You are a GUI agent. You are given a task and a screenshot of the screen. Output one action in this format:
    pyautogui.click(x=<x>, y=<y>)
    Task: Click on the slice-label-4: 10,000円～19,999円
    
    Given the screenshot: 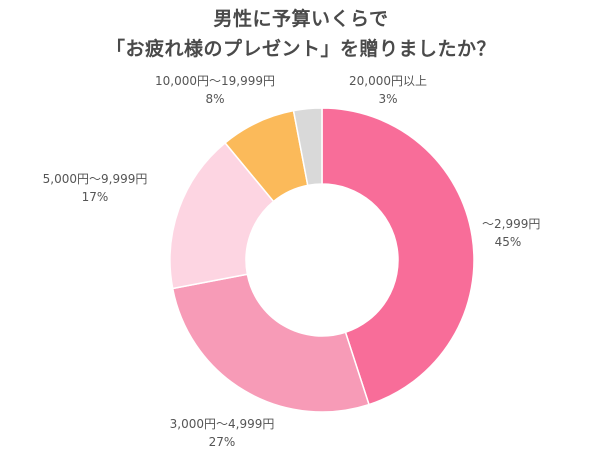 What is the action you would take?
    pyautogui.click(x=215, y=81)
    